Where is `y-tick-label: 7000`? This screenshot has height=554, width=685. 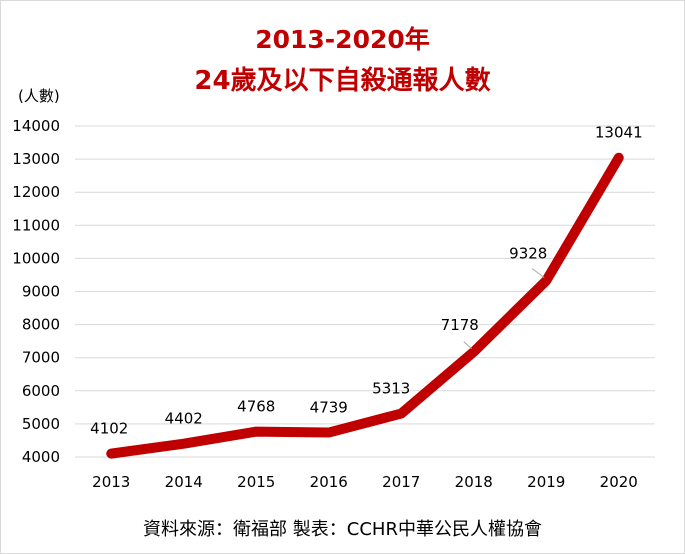 y-tick-label: 7000 is located at coordinates (41, 358).